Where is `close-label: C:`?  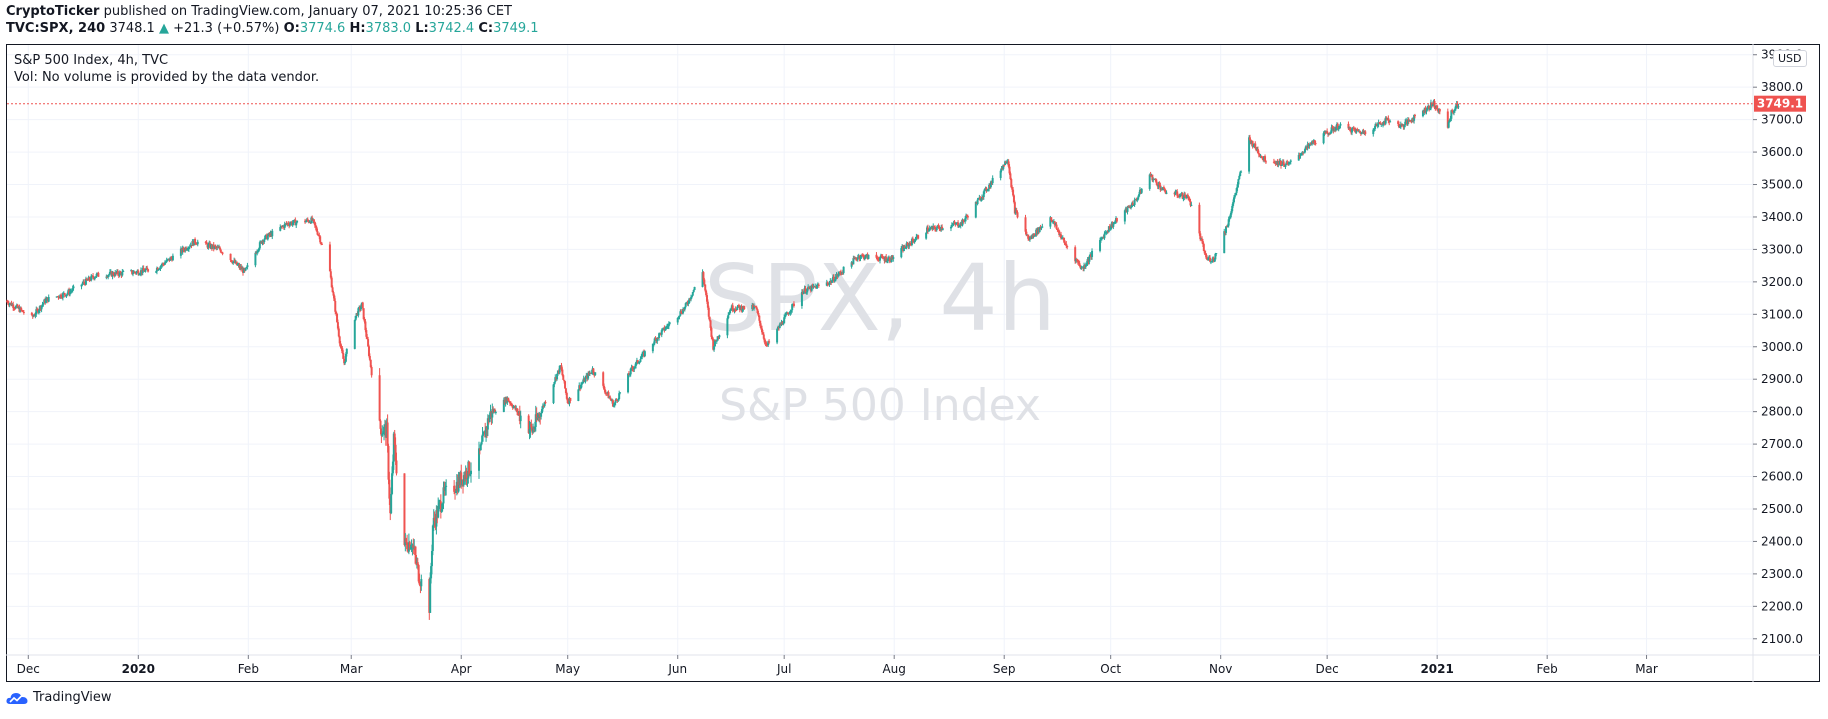 close-label: C: is located at coordinates (486, 28).